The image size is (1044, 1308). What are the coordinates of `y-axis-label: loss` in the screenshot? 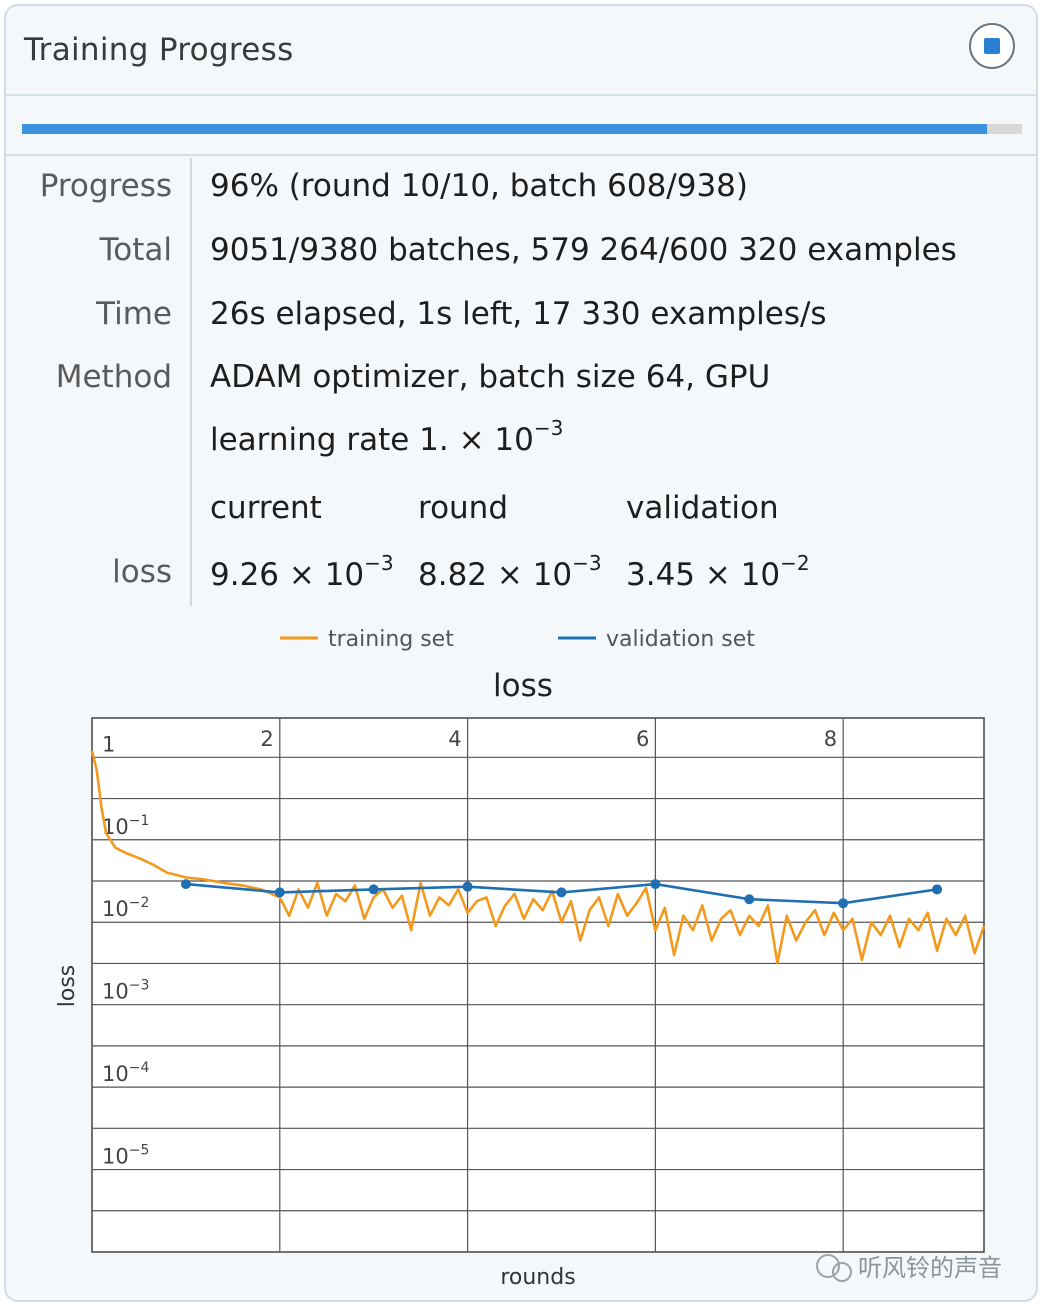 It's located at (67, 986).